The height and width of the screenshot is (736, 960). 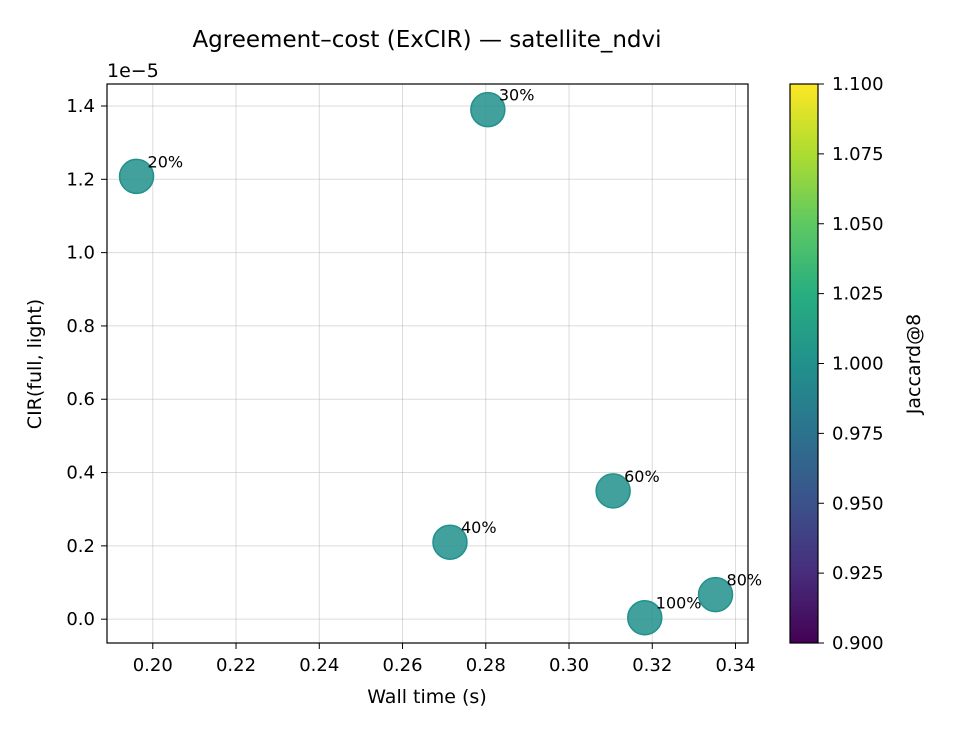 What do you see at coordinates (858, 364) in the screenshot?
I see `colorbar-tick-label: 1.000` at bounding box center [858, 364].